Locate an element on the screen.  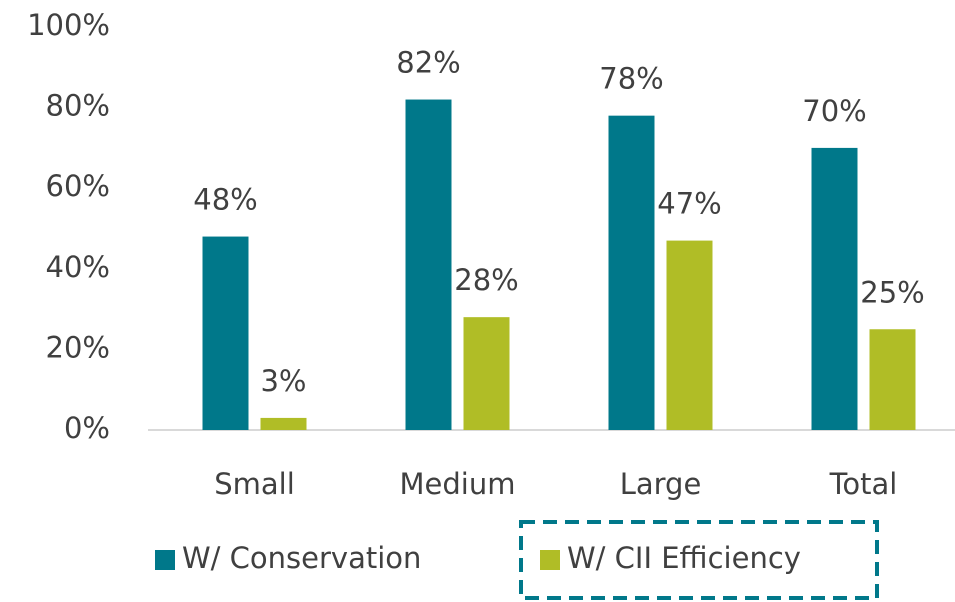
value-label: 28% is located at coordinates (486, 280).